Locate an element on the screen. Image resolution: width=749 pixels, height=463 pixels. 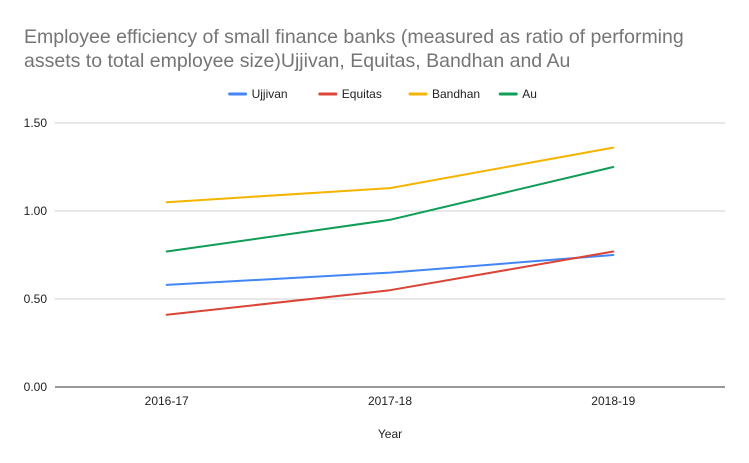
x-tick-label: 2018-19 is located at coordinates (613, 401).